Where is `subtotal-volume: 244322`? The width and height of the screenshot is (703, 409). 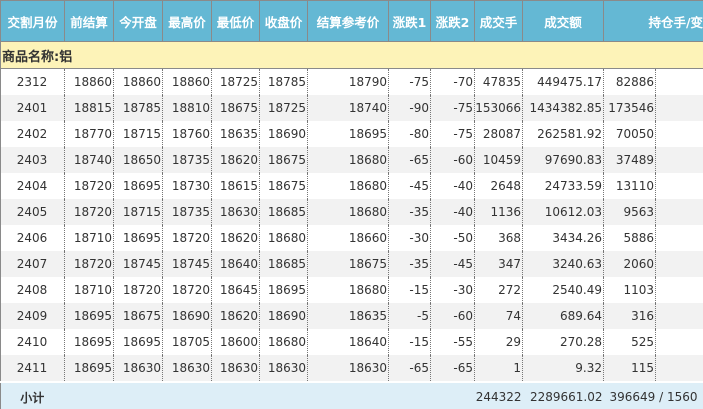 subtotal-volume: 244322 is located at coordinates (498, 395).